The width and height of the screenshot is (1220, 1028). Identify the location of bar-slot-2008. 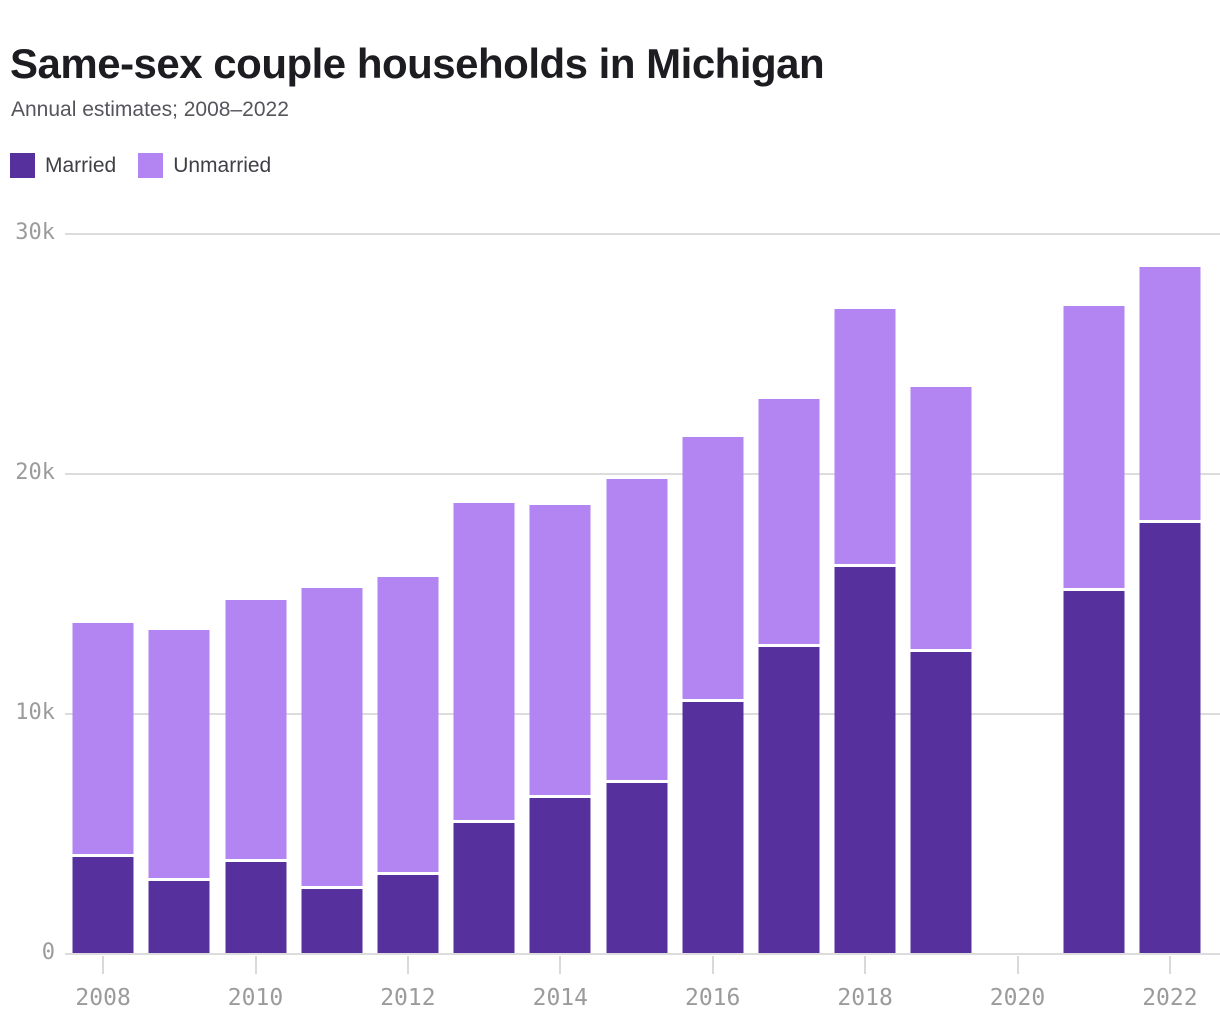
(103, 593).